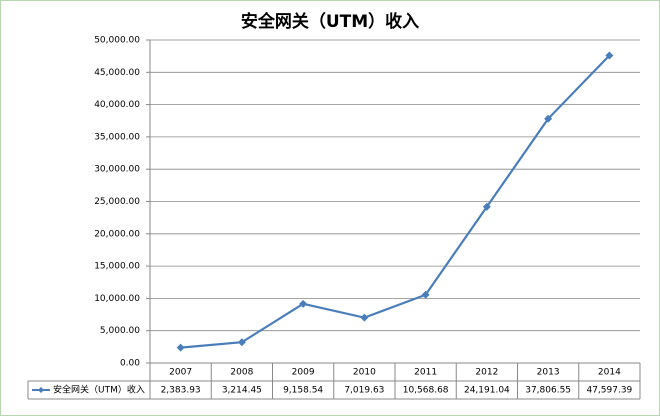 This screenshot has height=416, width=660. Describe the element at coordinates (99, 390) in the screenshot. I see `legend-label: 安全网关（UTM）收入` at that location.